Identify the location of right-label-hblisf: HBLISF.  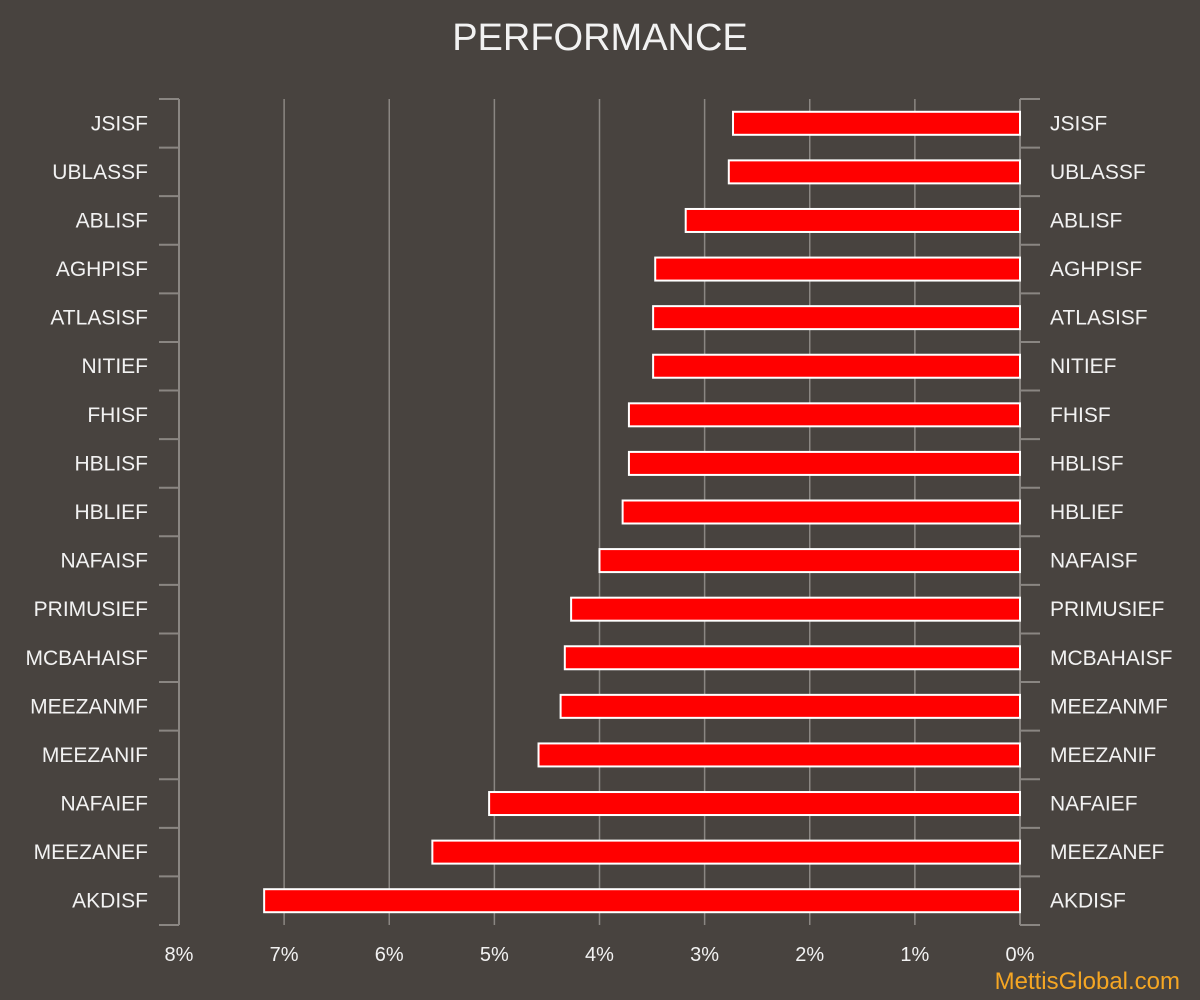
(1087, 463).